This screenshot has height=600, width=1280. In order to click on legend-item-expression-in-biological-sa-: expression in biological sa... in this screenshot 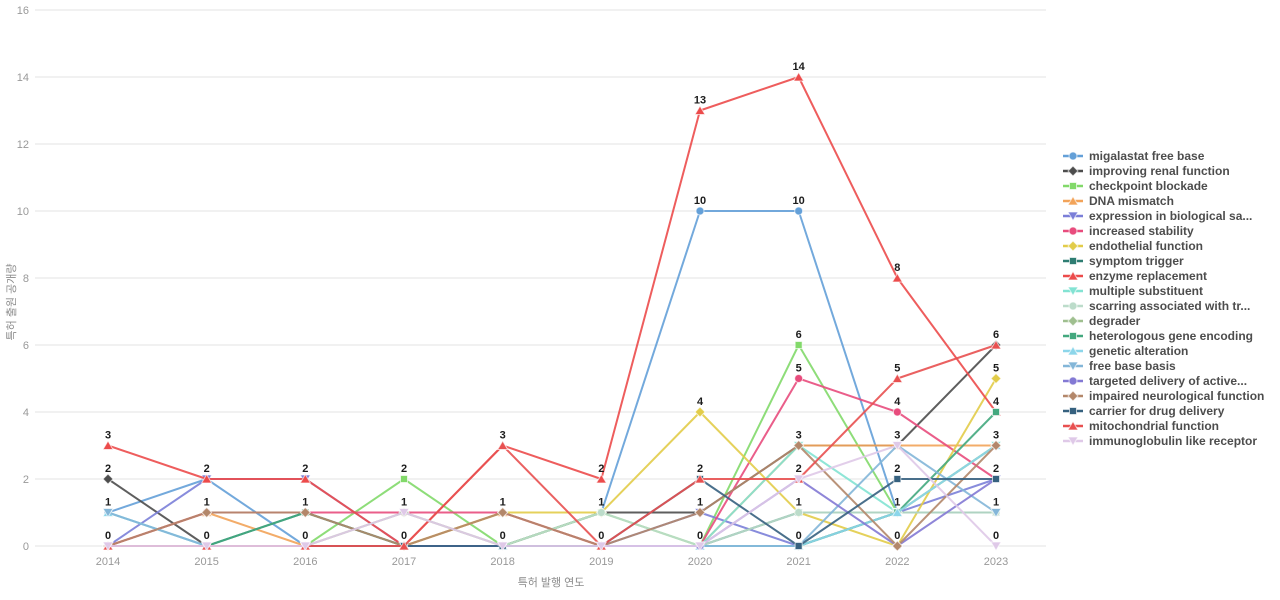, I will do `click(1163, 215)`.